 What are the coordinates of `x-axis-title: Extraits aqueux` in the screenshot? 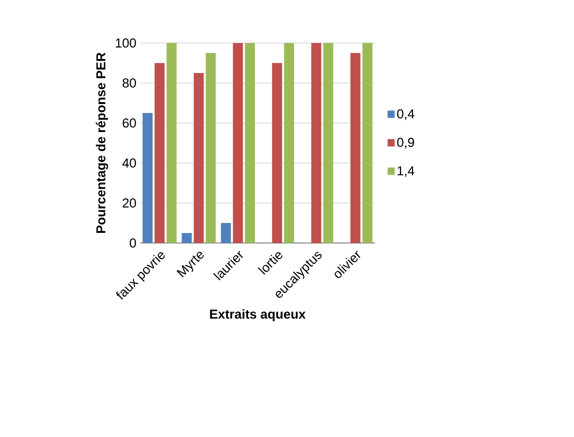 It's located at (258, 315).